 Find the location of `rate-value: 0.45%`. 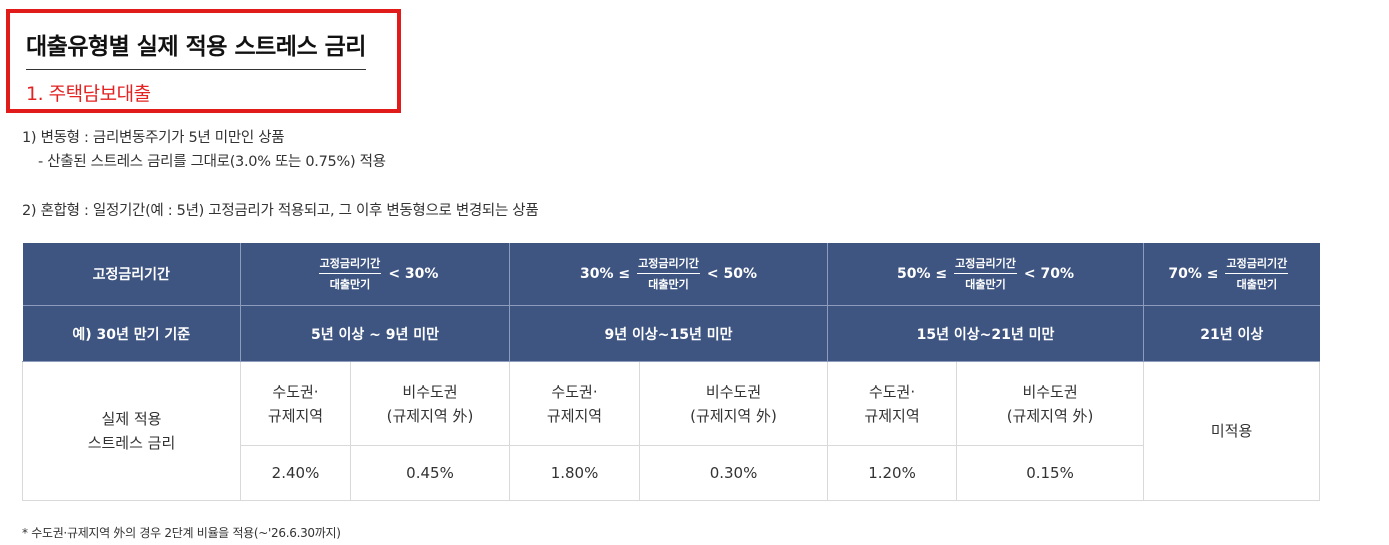

rate-value: 0.45% is located at coordinates (430, 473).